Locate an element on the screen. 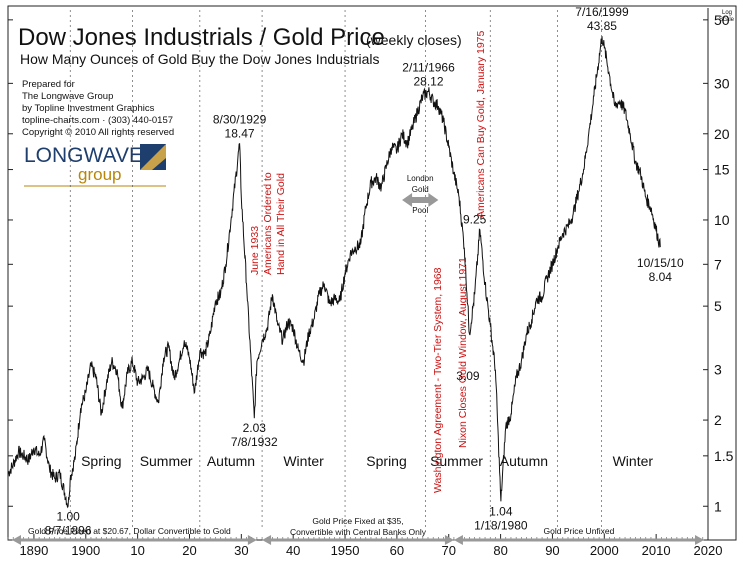  event-note-line: June 1933 is located at coordinates (255, 250).